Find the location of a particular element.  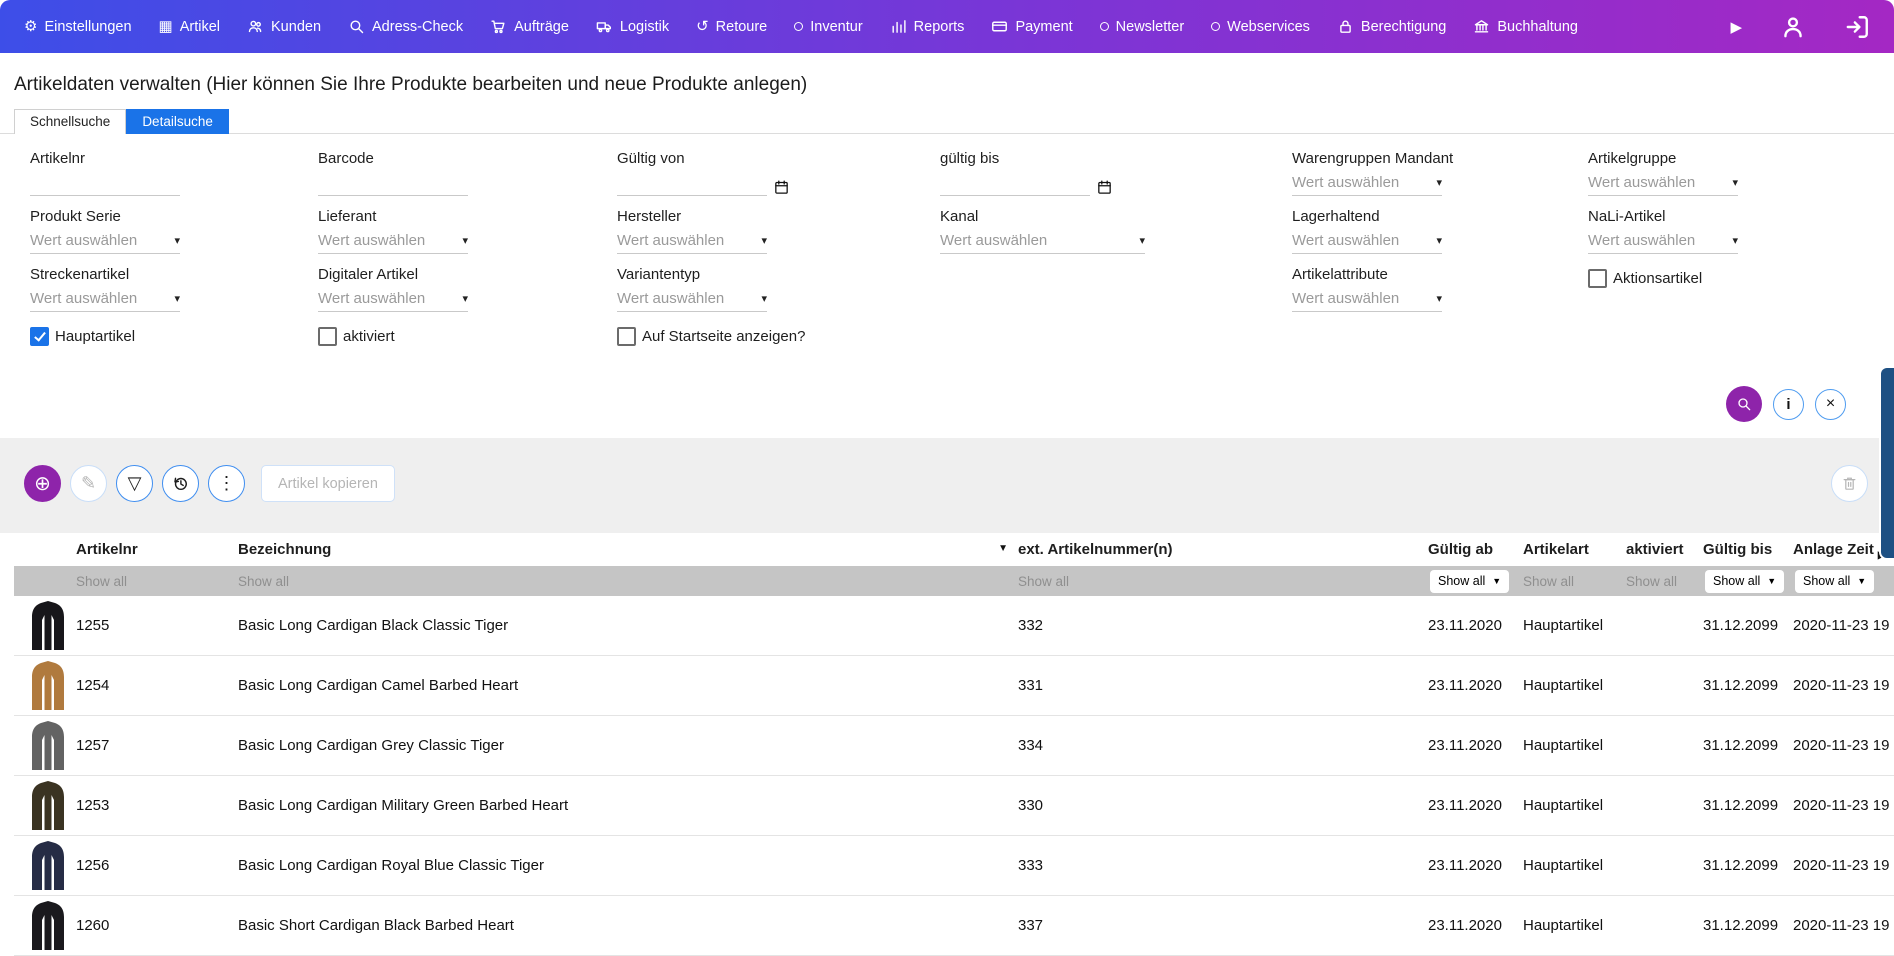

add-article-button: ⊕ is located at coordinates (42, 483).